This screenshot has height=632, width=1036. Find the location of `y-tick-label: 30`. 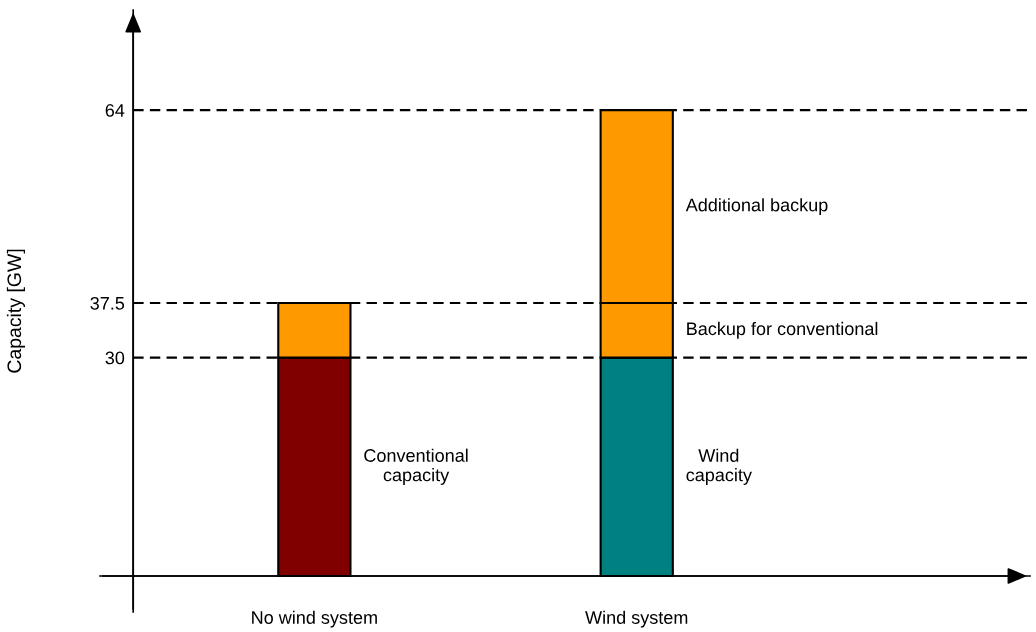

y-tick-label: 30 is located at coordinates (115, 358).